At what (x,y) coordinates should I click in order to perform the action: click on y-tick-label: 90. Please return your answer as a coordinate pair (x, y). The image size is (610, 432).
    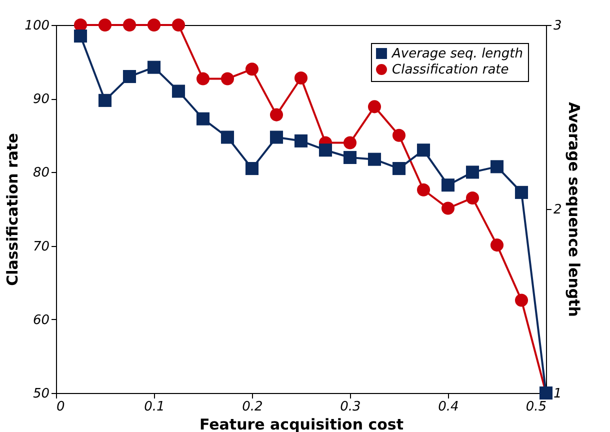
    Looking at the image, I should click on (41, 100).